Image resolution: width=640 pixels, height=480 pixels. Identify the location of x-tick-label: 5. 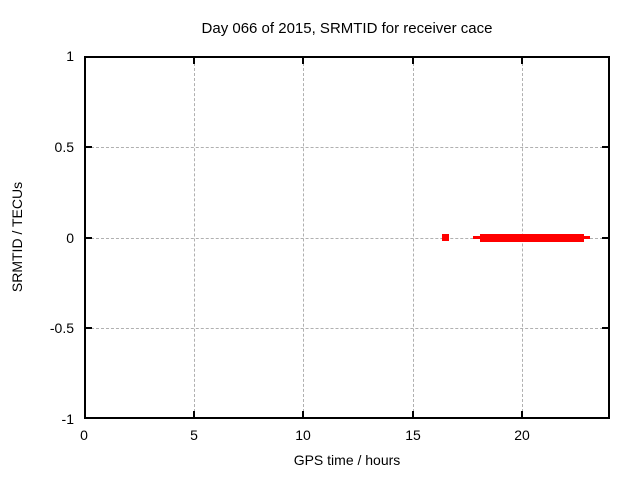
(194, 435).